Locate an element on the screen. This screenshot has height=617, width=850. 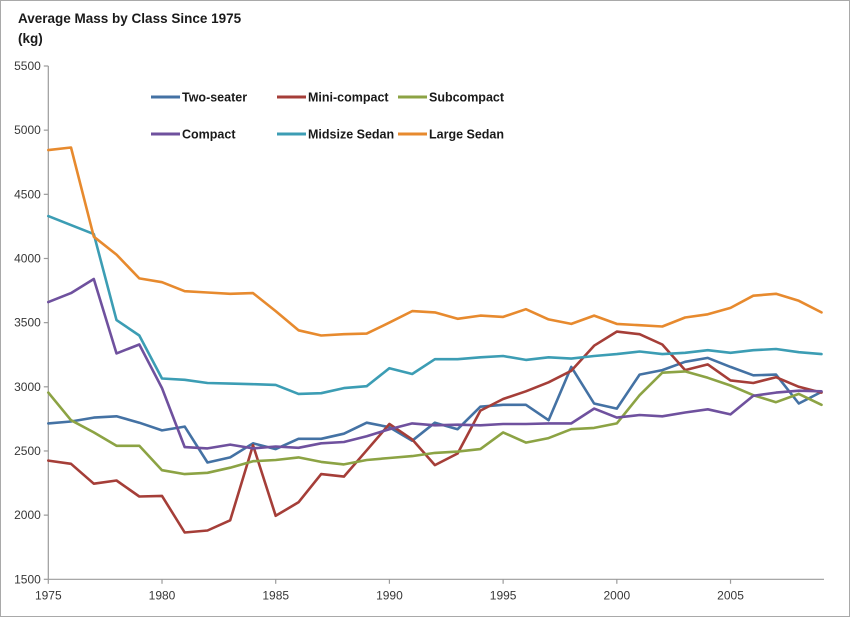
y-tick-label: 4000 is located at coordinates (27, 258).